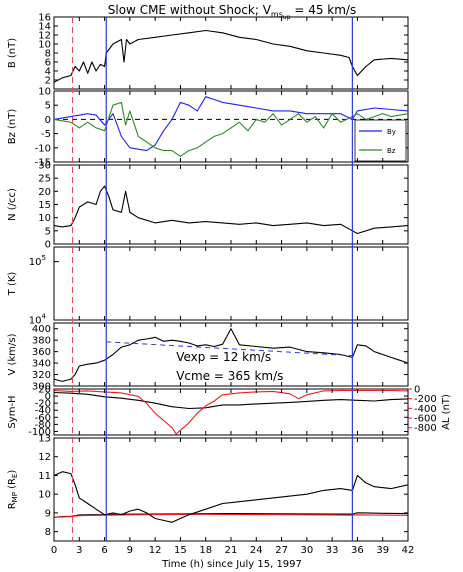  I want to click on y-tick-label: -80, so click(43, 425).